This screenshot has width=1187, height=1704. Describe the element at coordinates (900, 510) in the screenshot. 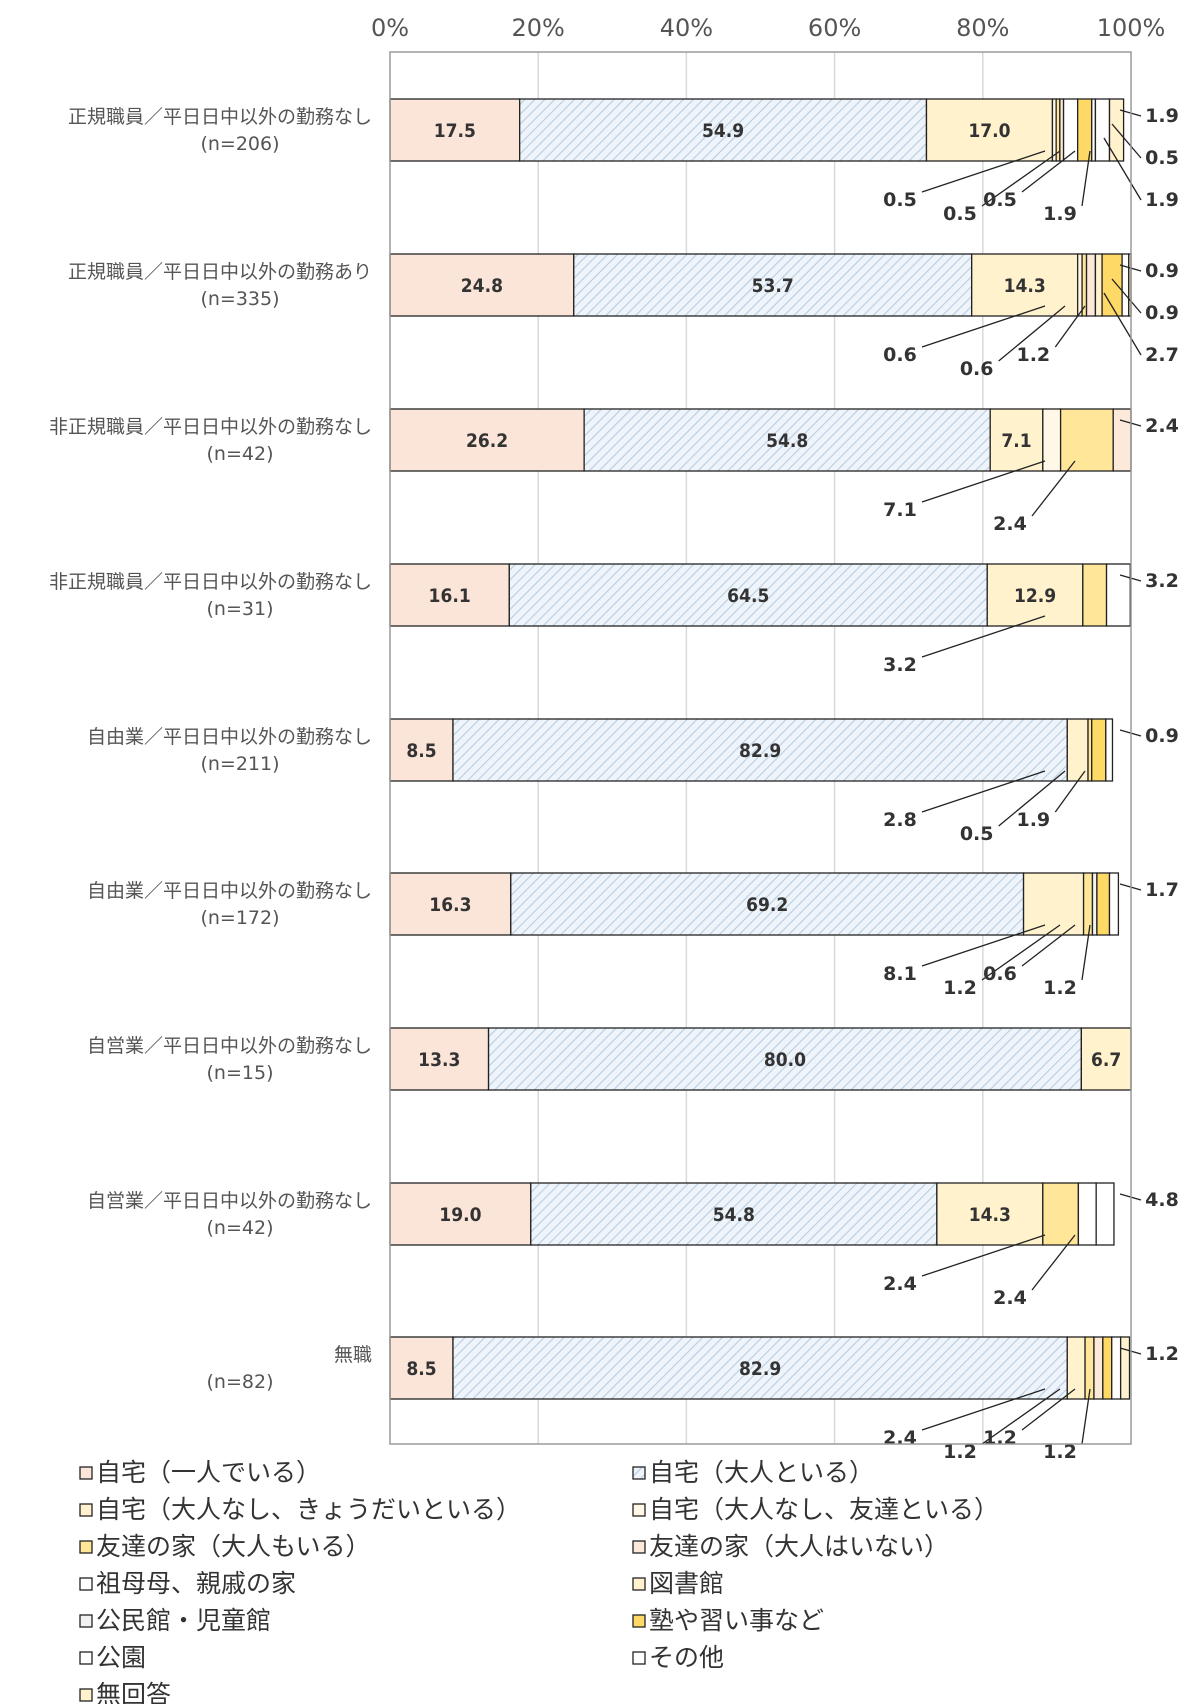

I see `callout-label: 7.1` at that location.